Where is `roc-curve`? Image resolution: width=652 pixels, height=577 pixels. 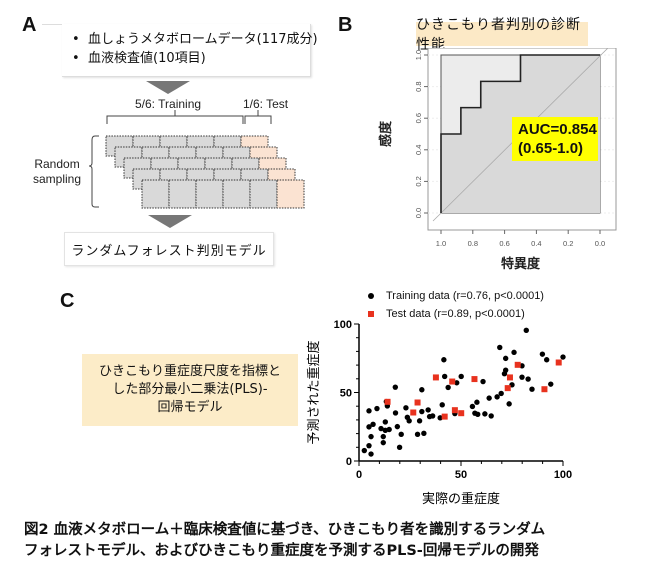
roc-curve is located at coordinates (520, 133).